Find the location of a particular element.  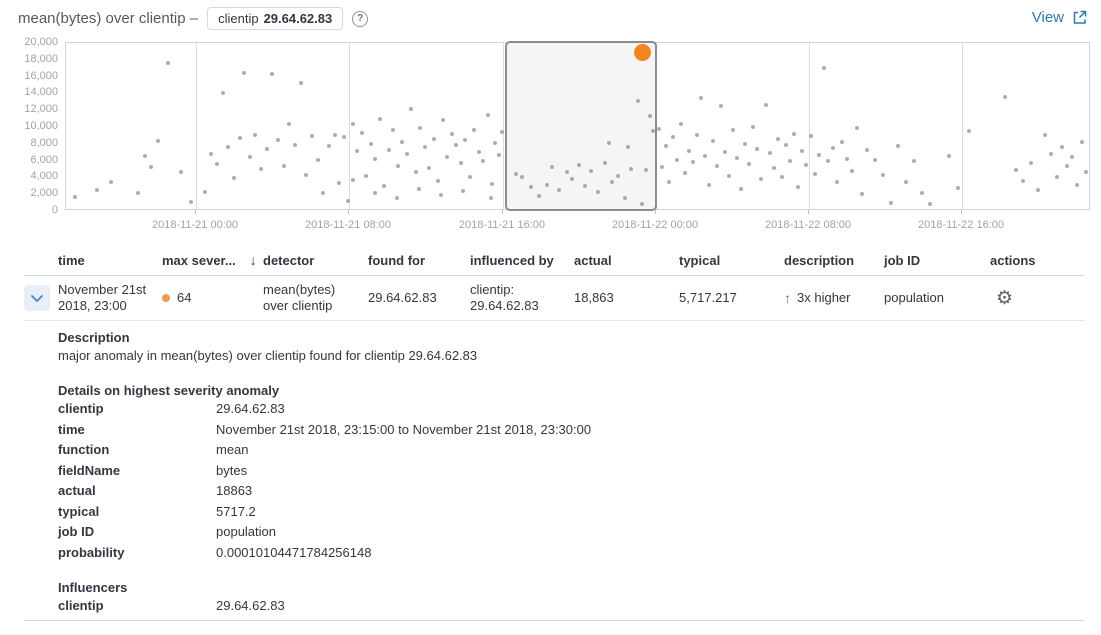

details-heading: Details on highest severity anomaly is located at coordinates (169, 390).